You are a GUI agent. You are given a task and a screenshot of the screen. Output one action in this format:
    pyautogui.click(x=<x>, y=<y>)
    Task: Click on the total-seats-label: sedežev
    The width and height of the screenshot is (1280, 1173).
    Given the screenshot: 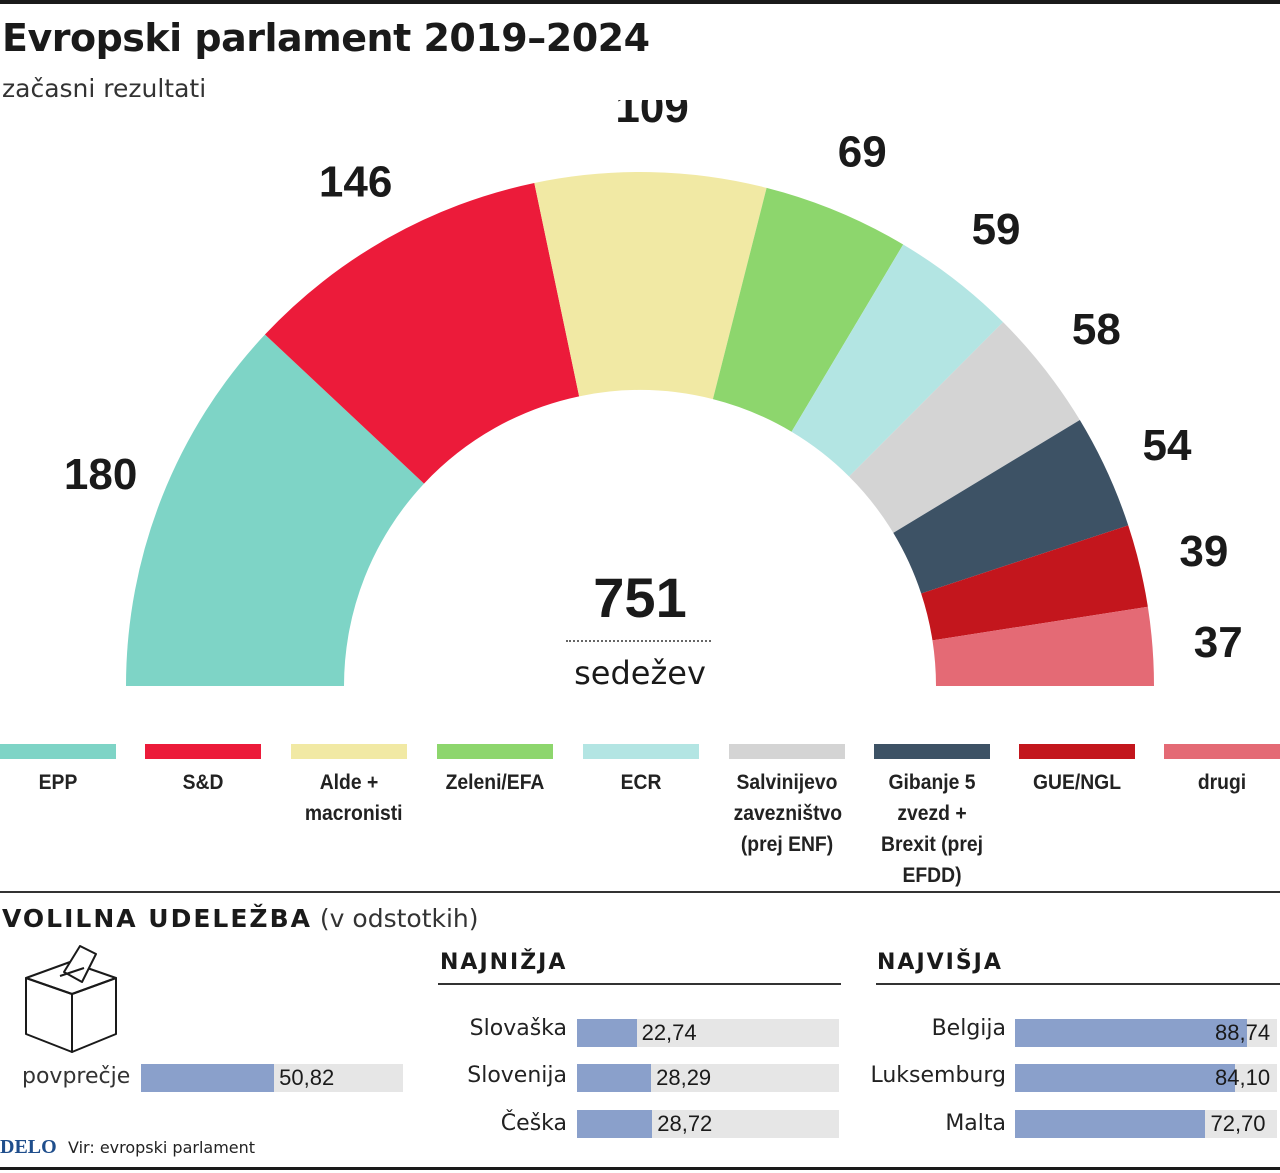 What is the action you would take?
    pyautogui.click(x=640, y=673)
    